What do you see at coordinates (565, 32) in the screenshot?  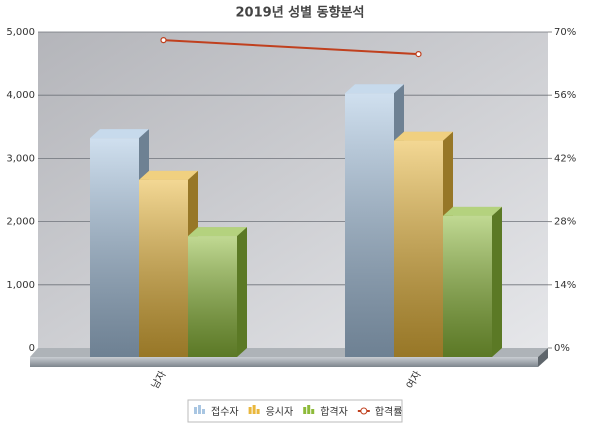 I see `y2-tick-label: 70%` at bounding box center [565, 32].